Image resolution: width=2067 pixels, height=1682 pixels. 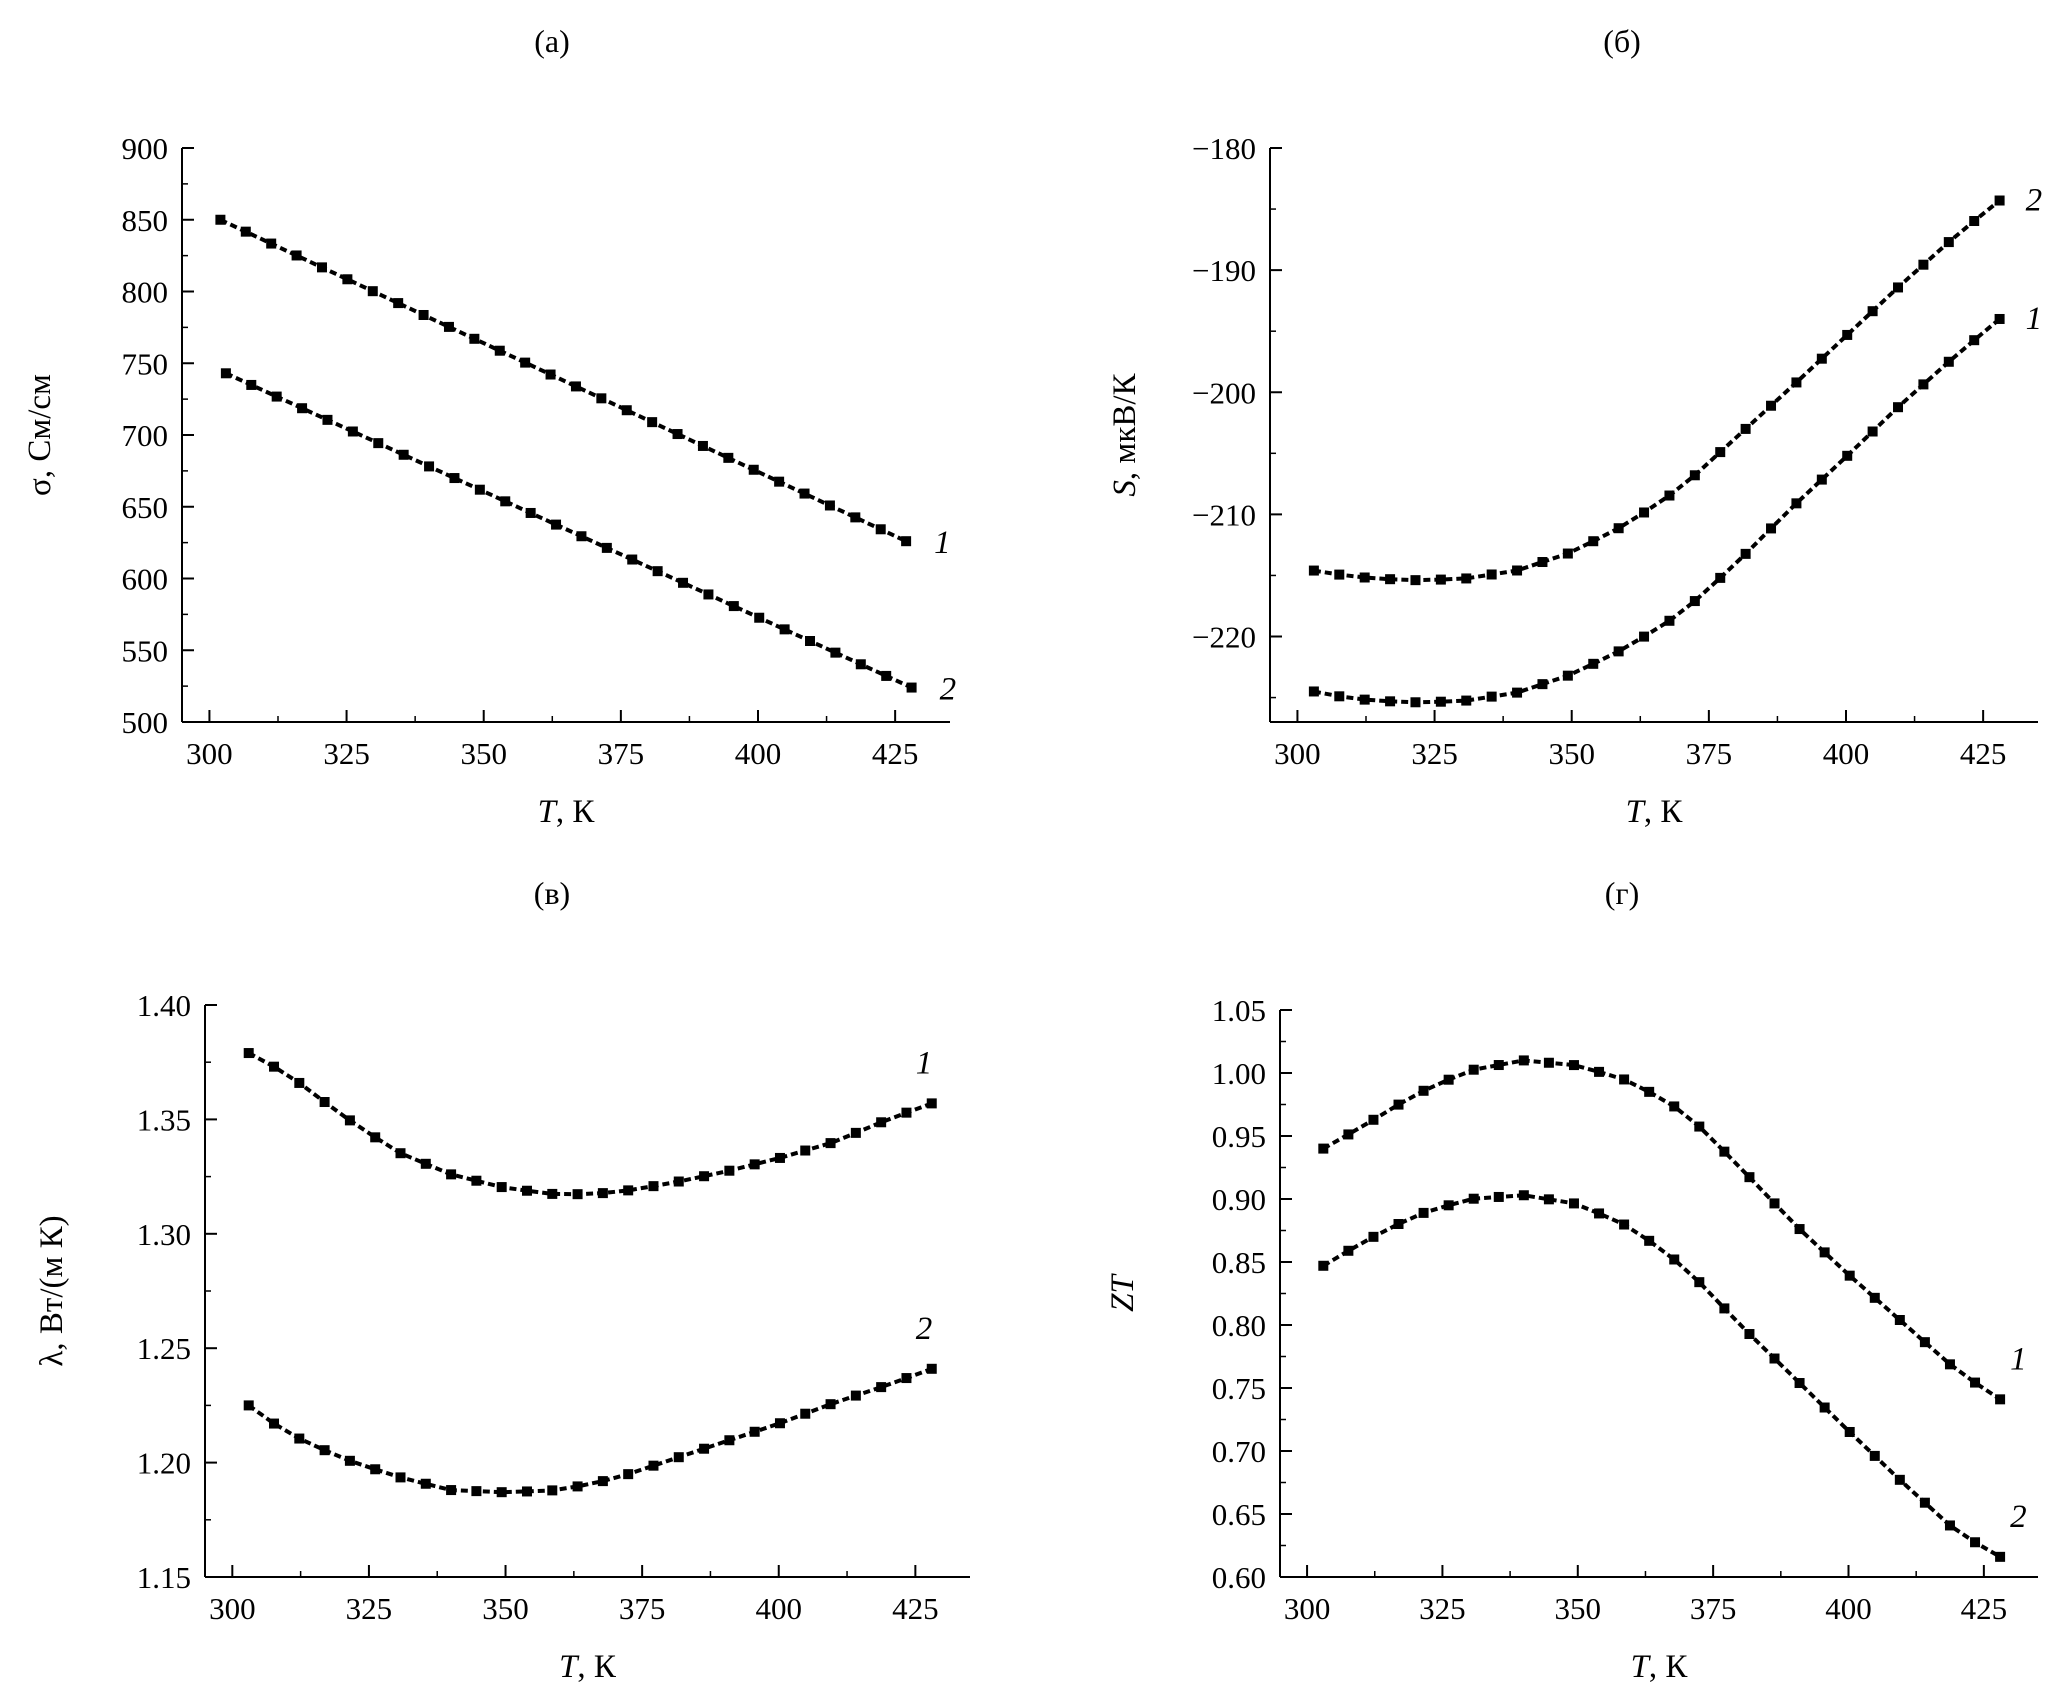 What do you see at coordinates (1224, 148) in the screenshot?
I see `y-tick-label: −180` at bounding box center [1224, 148].